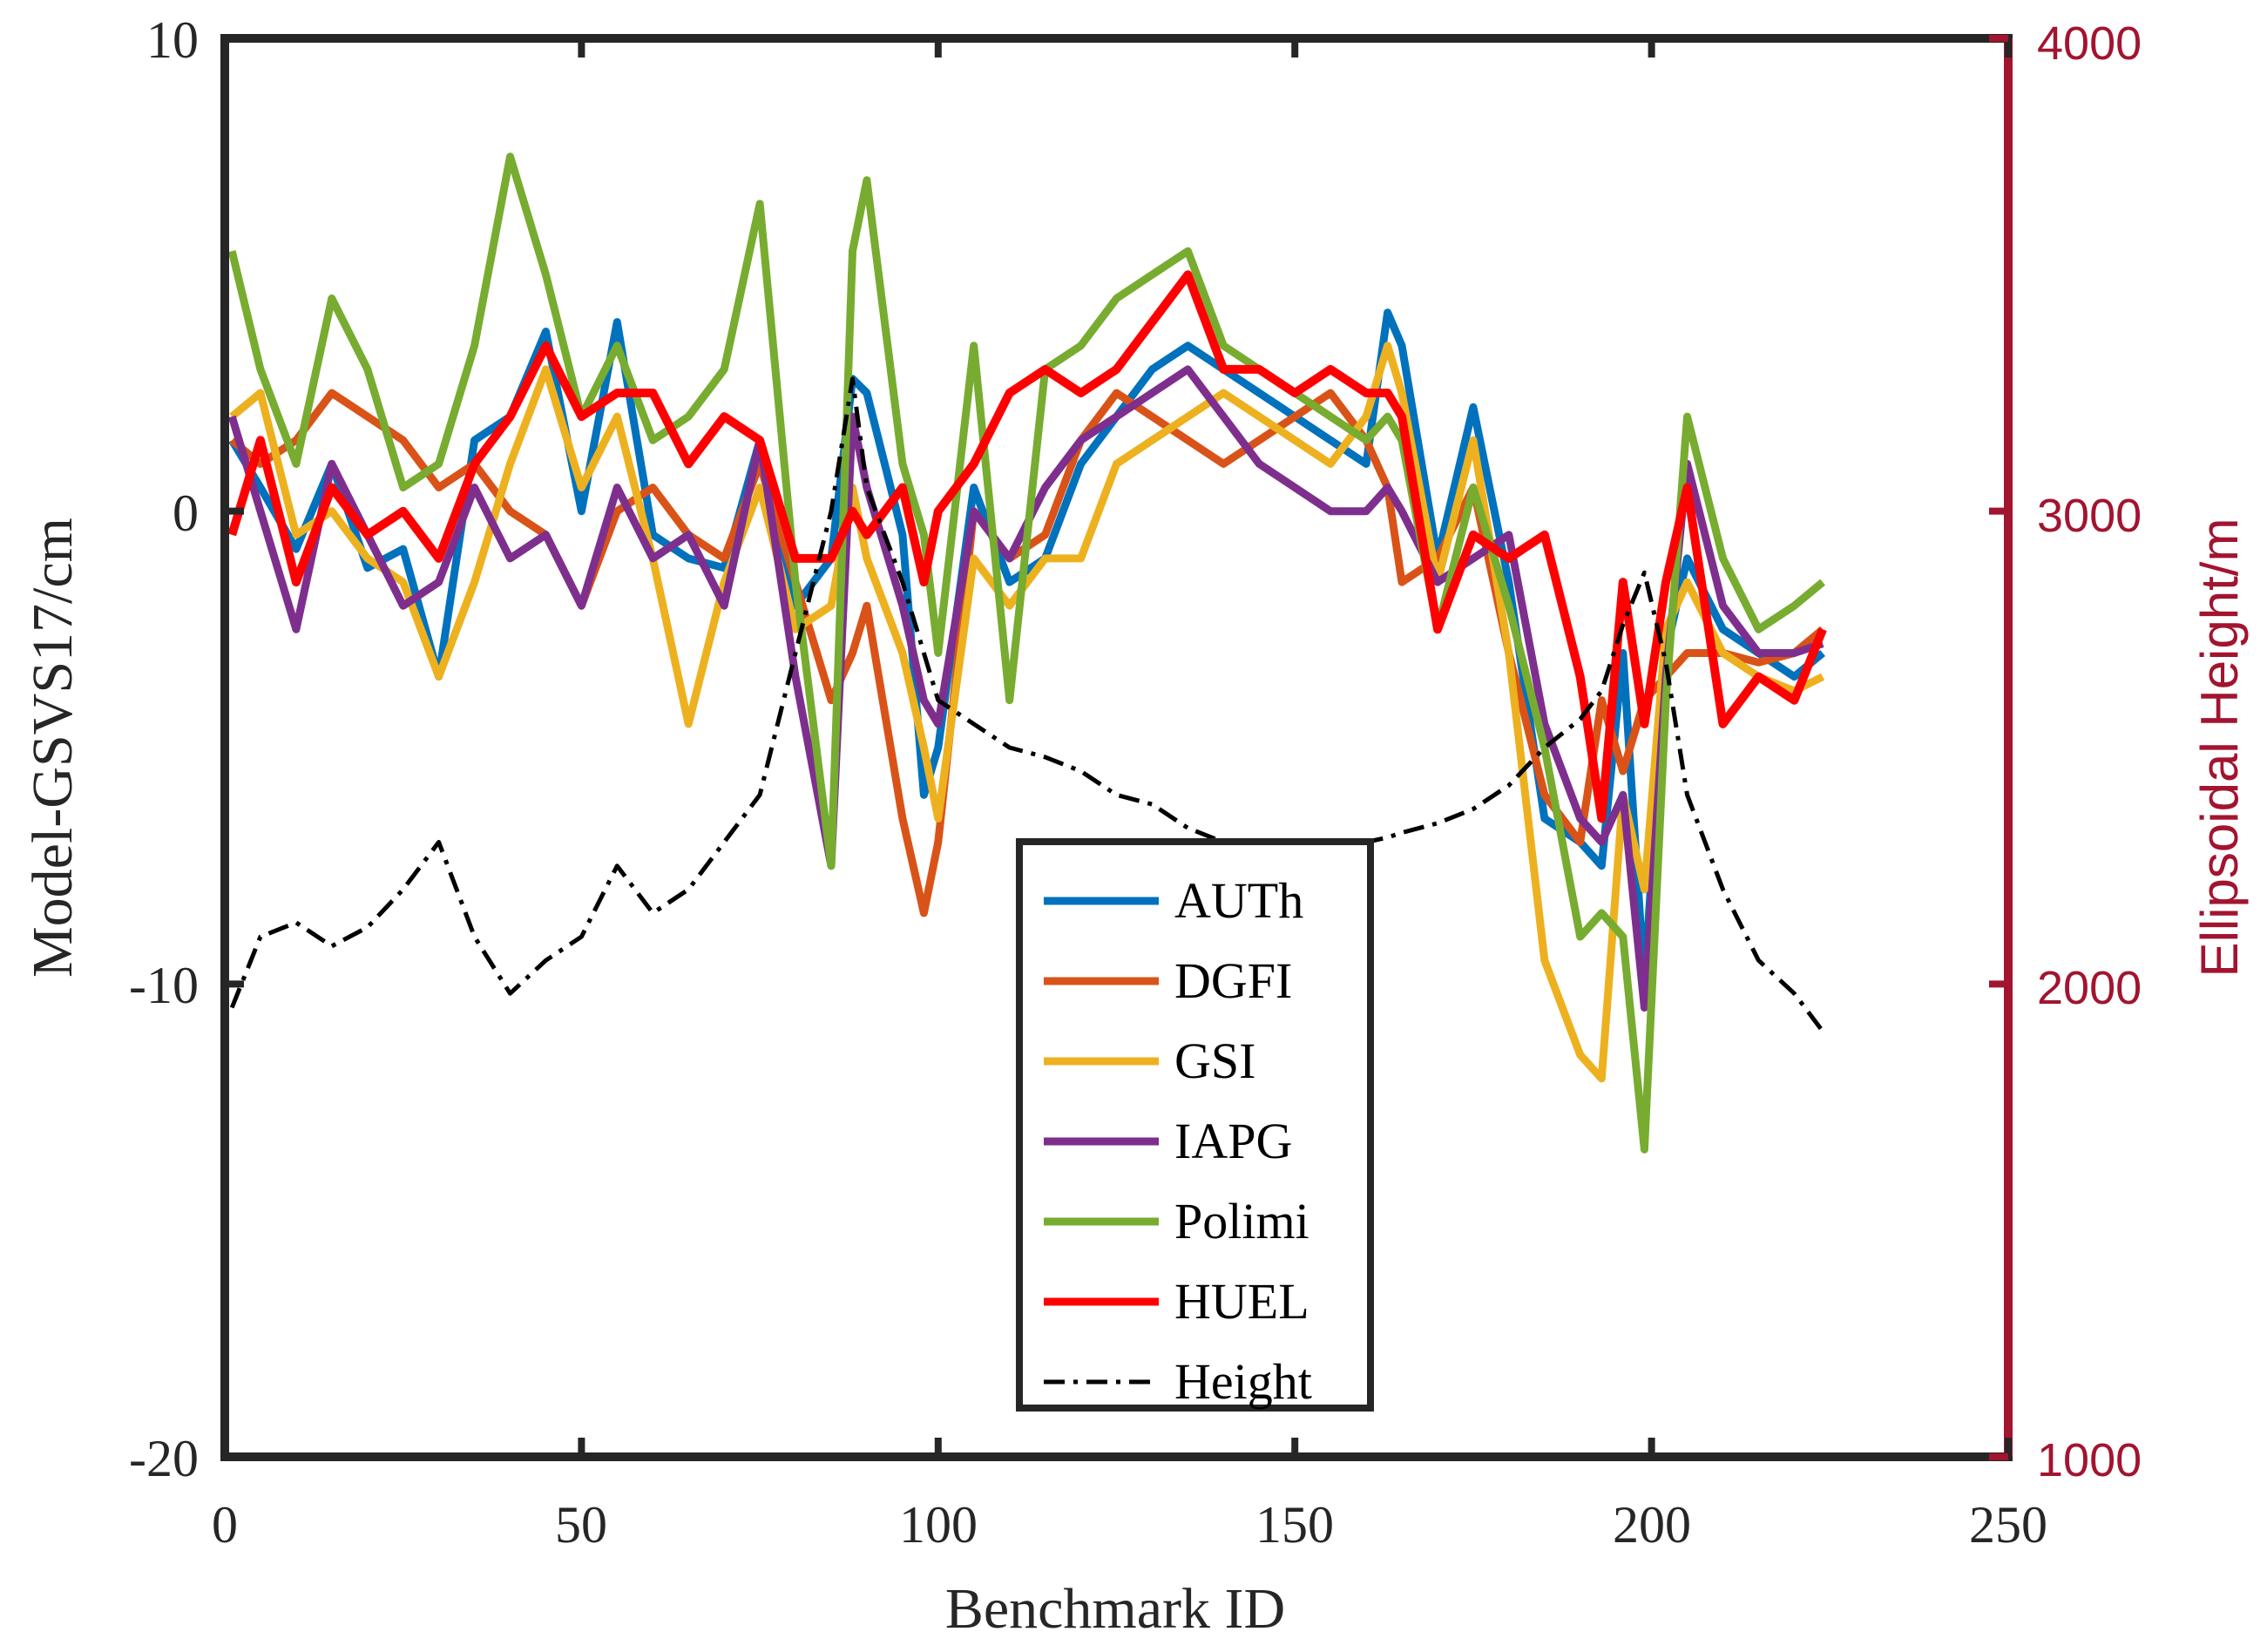 The height and width of the screenshot is (1652, 2267). Describe the element at coordinates (938, 1525) in the screenshot. I see `x-tick-label: 100` at that location.